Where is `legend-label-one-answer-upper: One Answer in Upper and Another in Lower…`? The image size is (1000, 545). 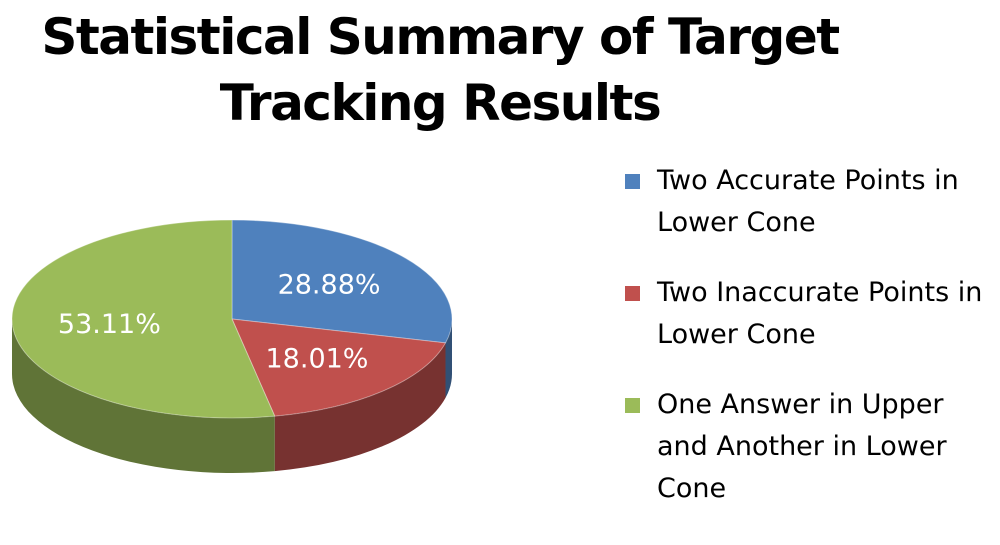
legend-label-one-answer-upper: One Answer in Upper and Another in Lower… is located at coordinates (802, 446).